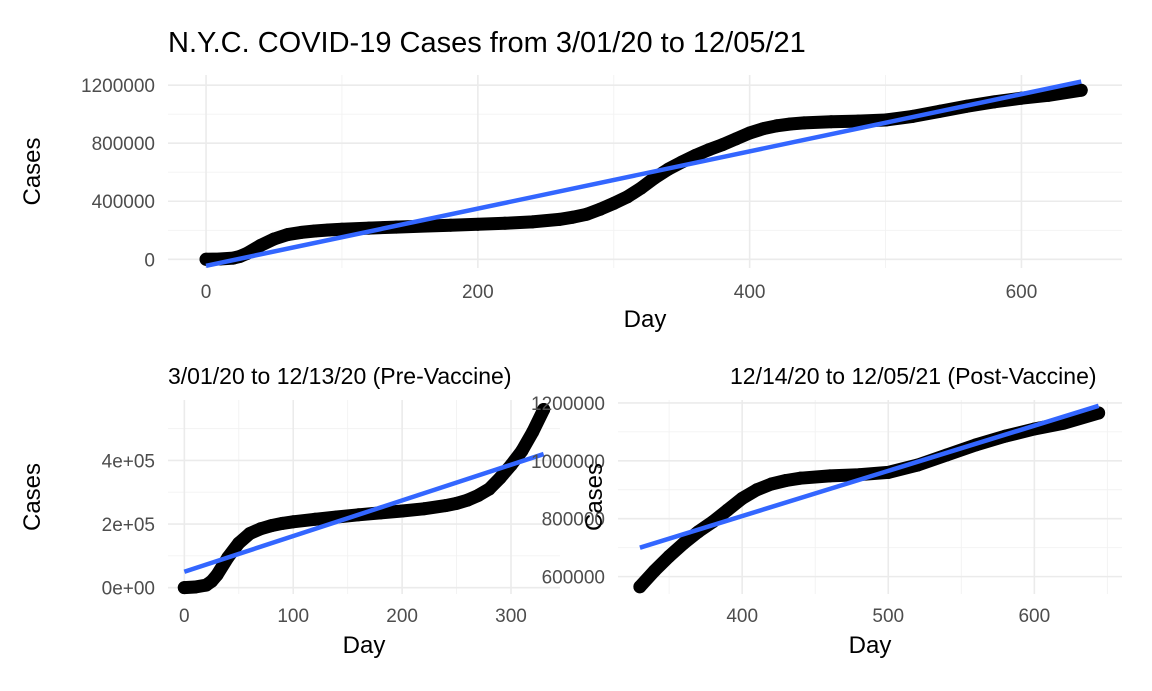  Describe the element at coordinates (128, 525) in the screenshot. I see `y-tick-label: 2e+05` at that location.